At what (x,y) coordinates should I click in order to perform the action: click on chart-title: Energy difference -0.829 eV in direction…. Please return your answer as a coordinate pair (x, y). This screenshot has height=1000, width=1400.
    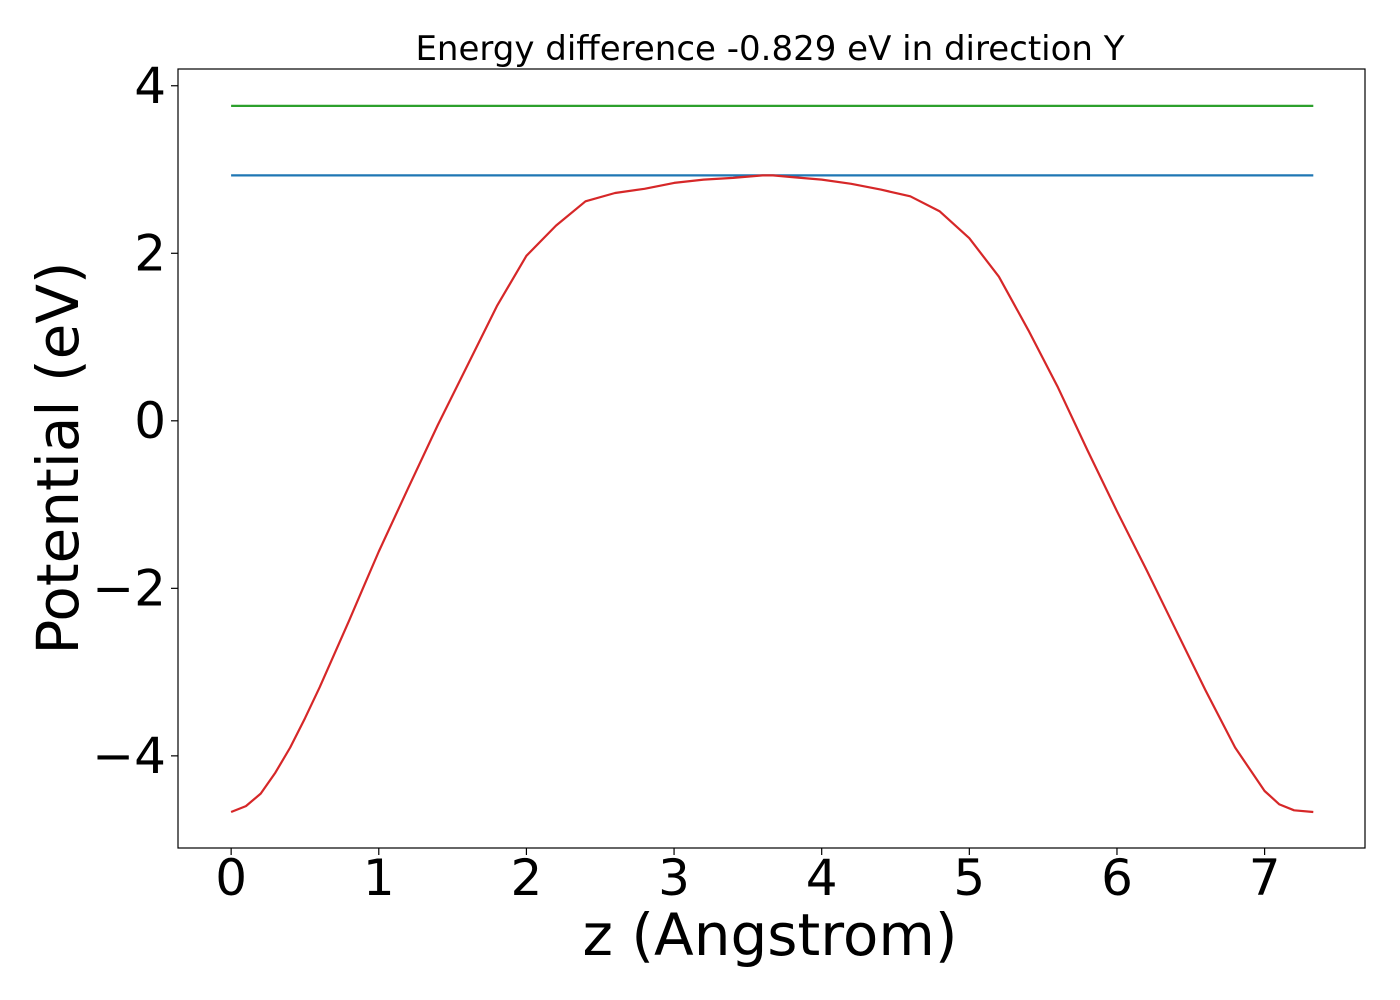
    Looking at the image, I should click on (769, 49).